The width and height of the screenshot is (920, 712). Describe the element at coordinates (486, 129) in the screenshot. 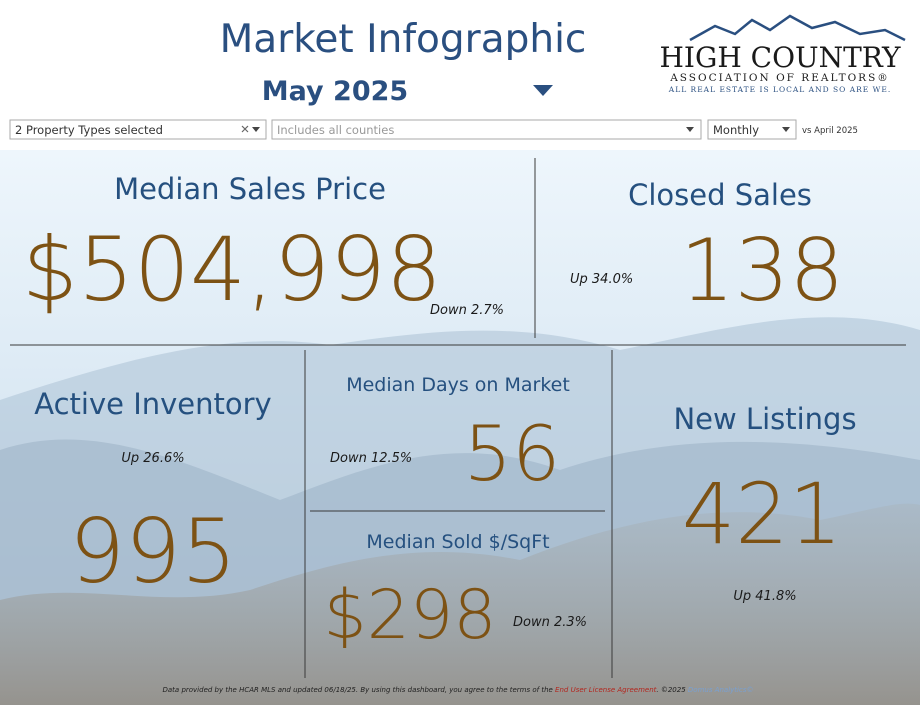

I see `county-filter` at that location.